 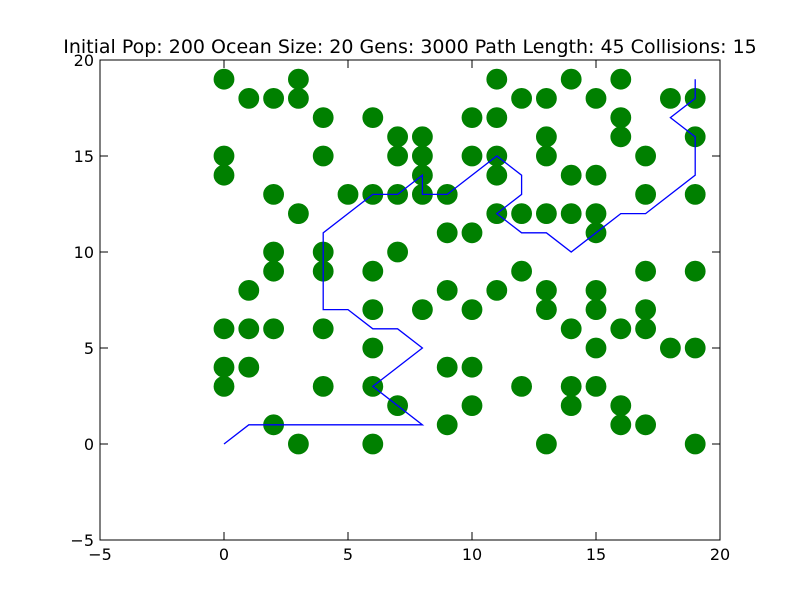 I want to click on y-tick-label: −5, so click(x=82, y=540).